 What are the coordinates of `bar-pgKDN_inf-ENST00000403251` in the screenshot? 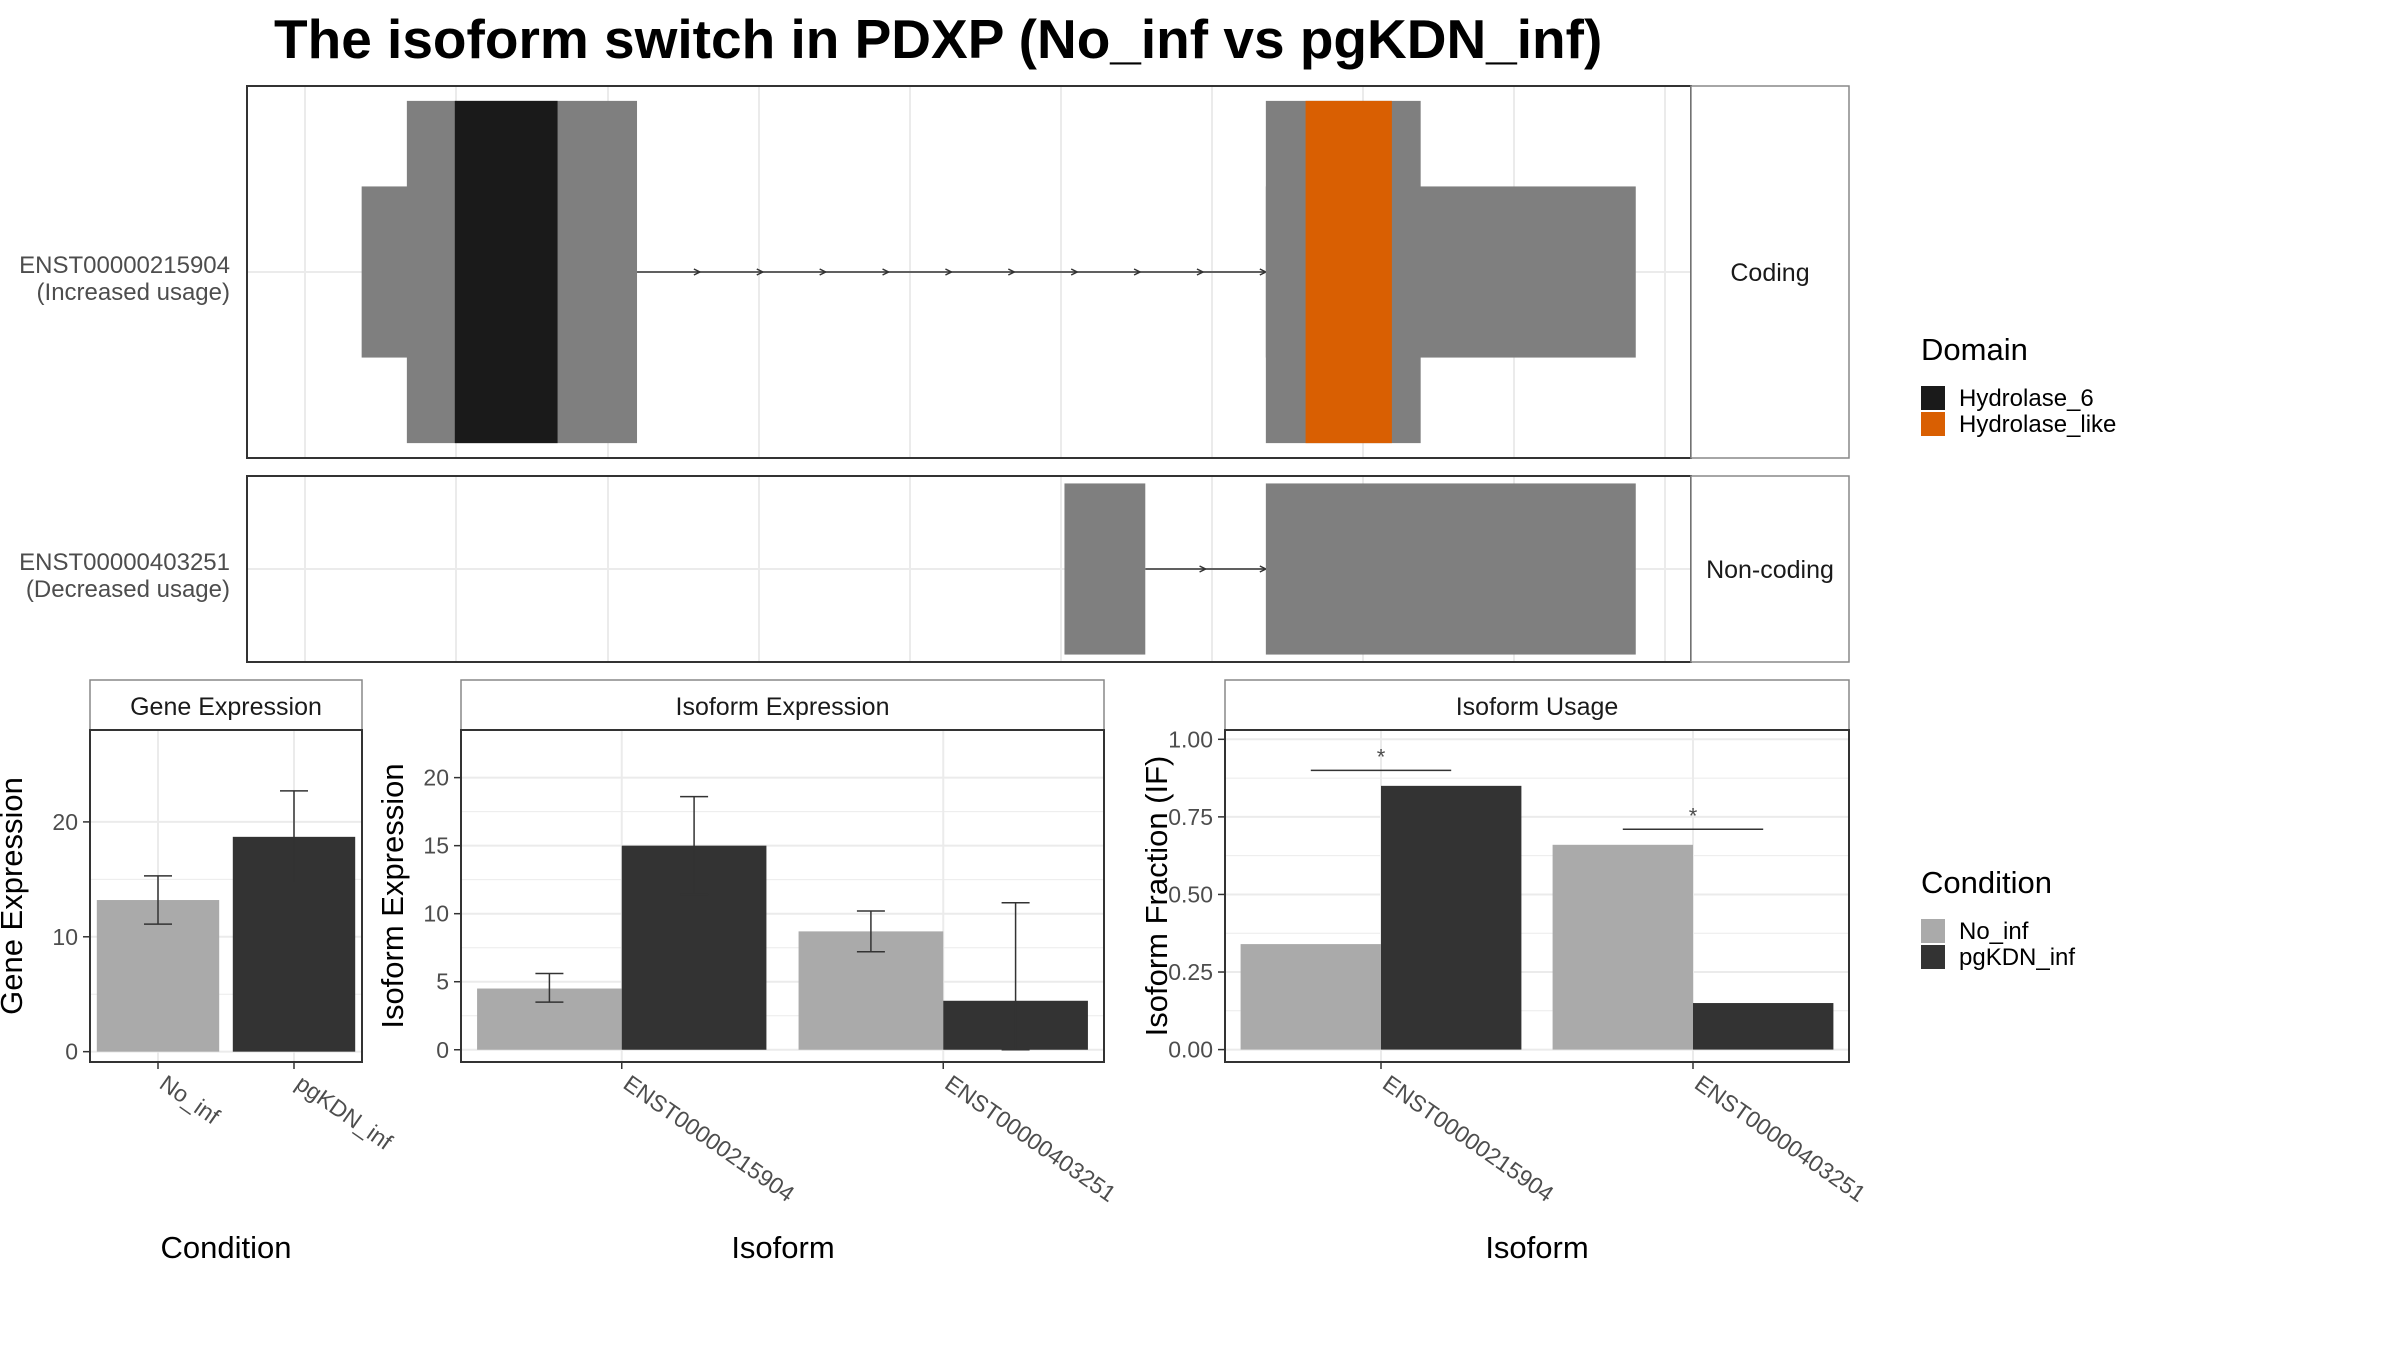 It's located at (1763, 1026).